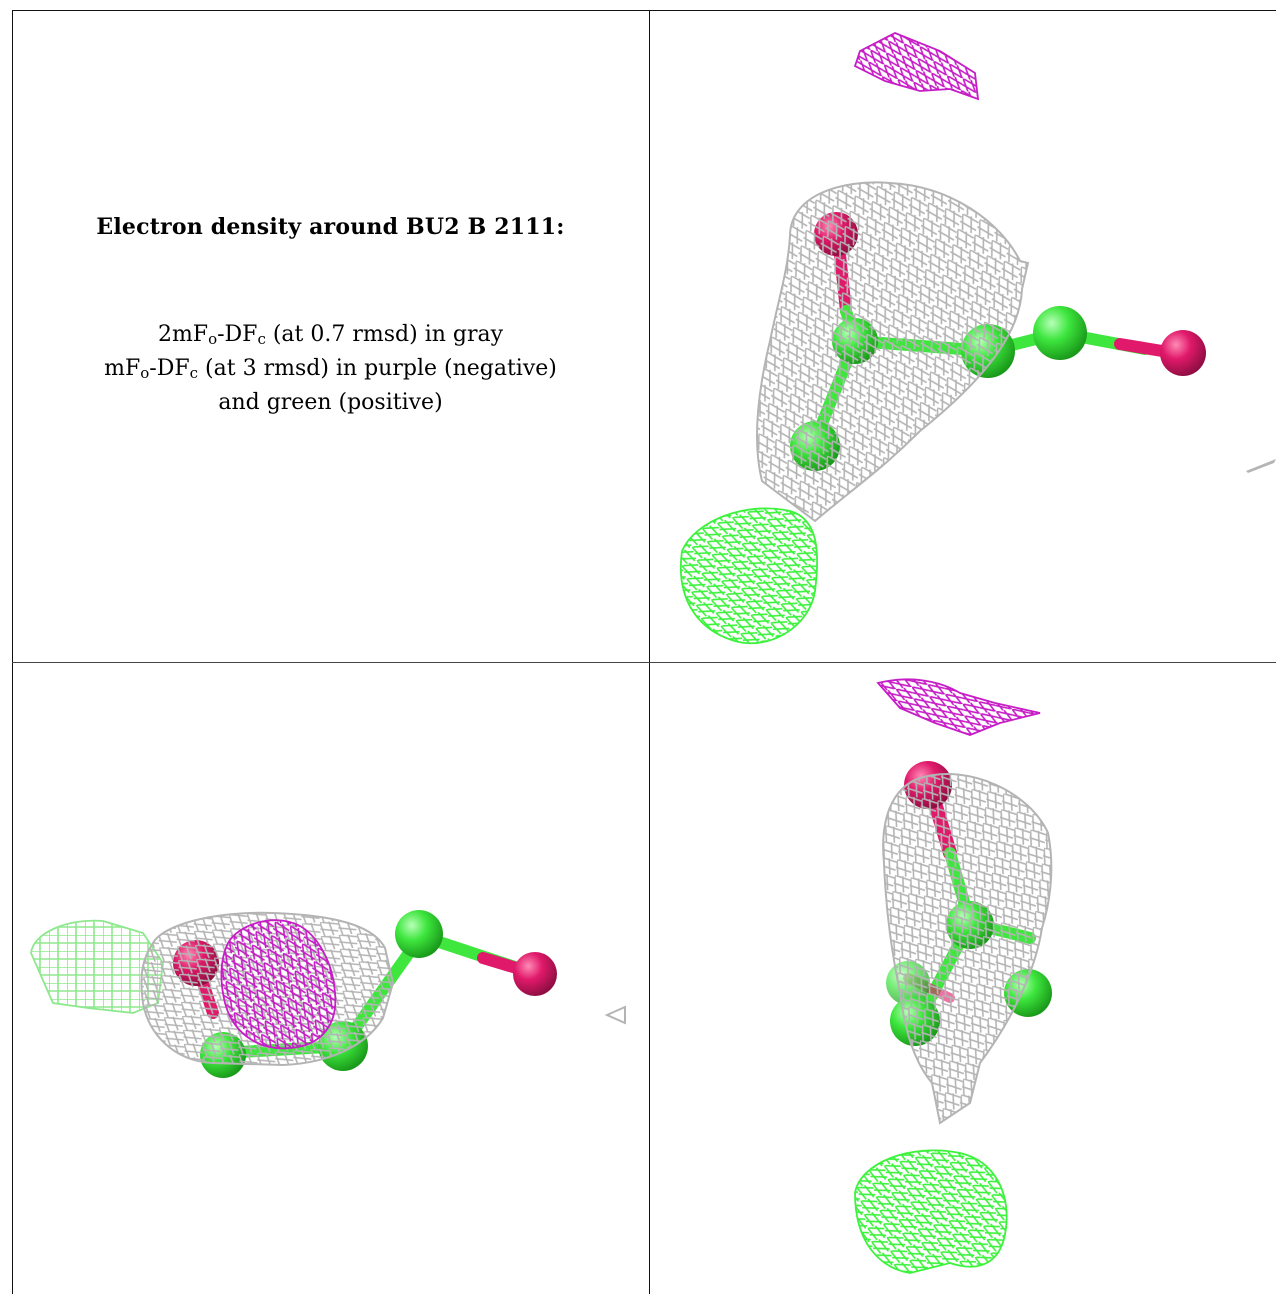 The image size is (1276, 1294). Describe the element at coordinates (649, 652) in the screenshot. I see `frame-middle` at that location.